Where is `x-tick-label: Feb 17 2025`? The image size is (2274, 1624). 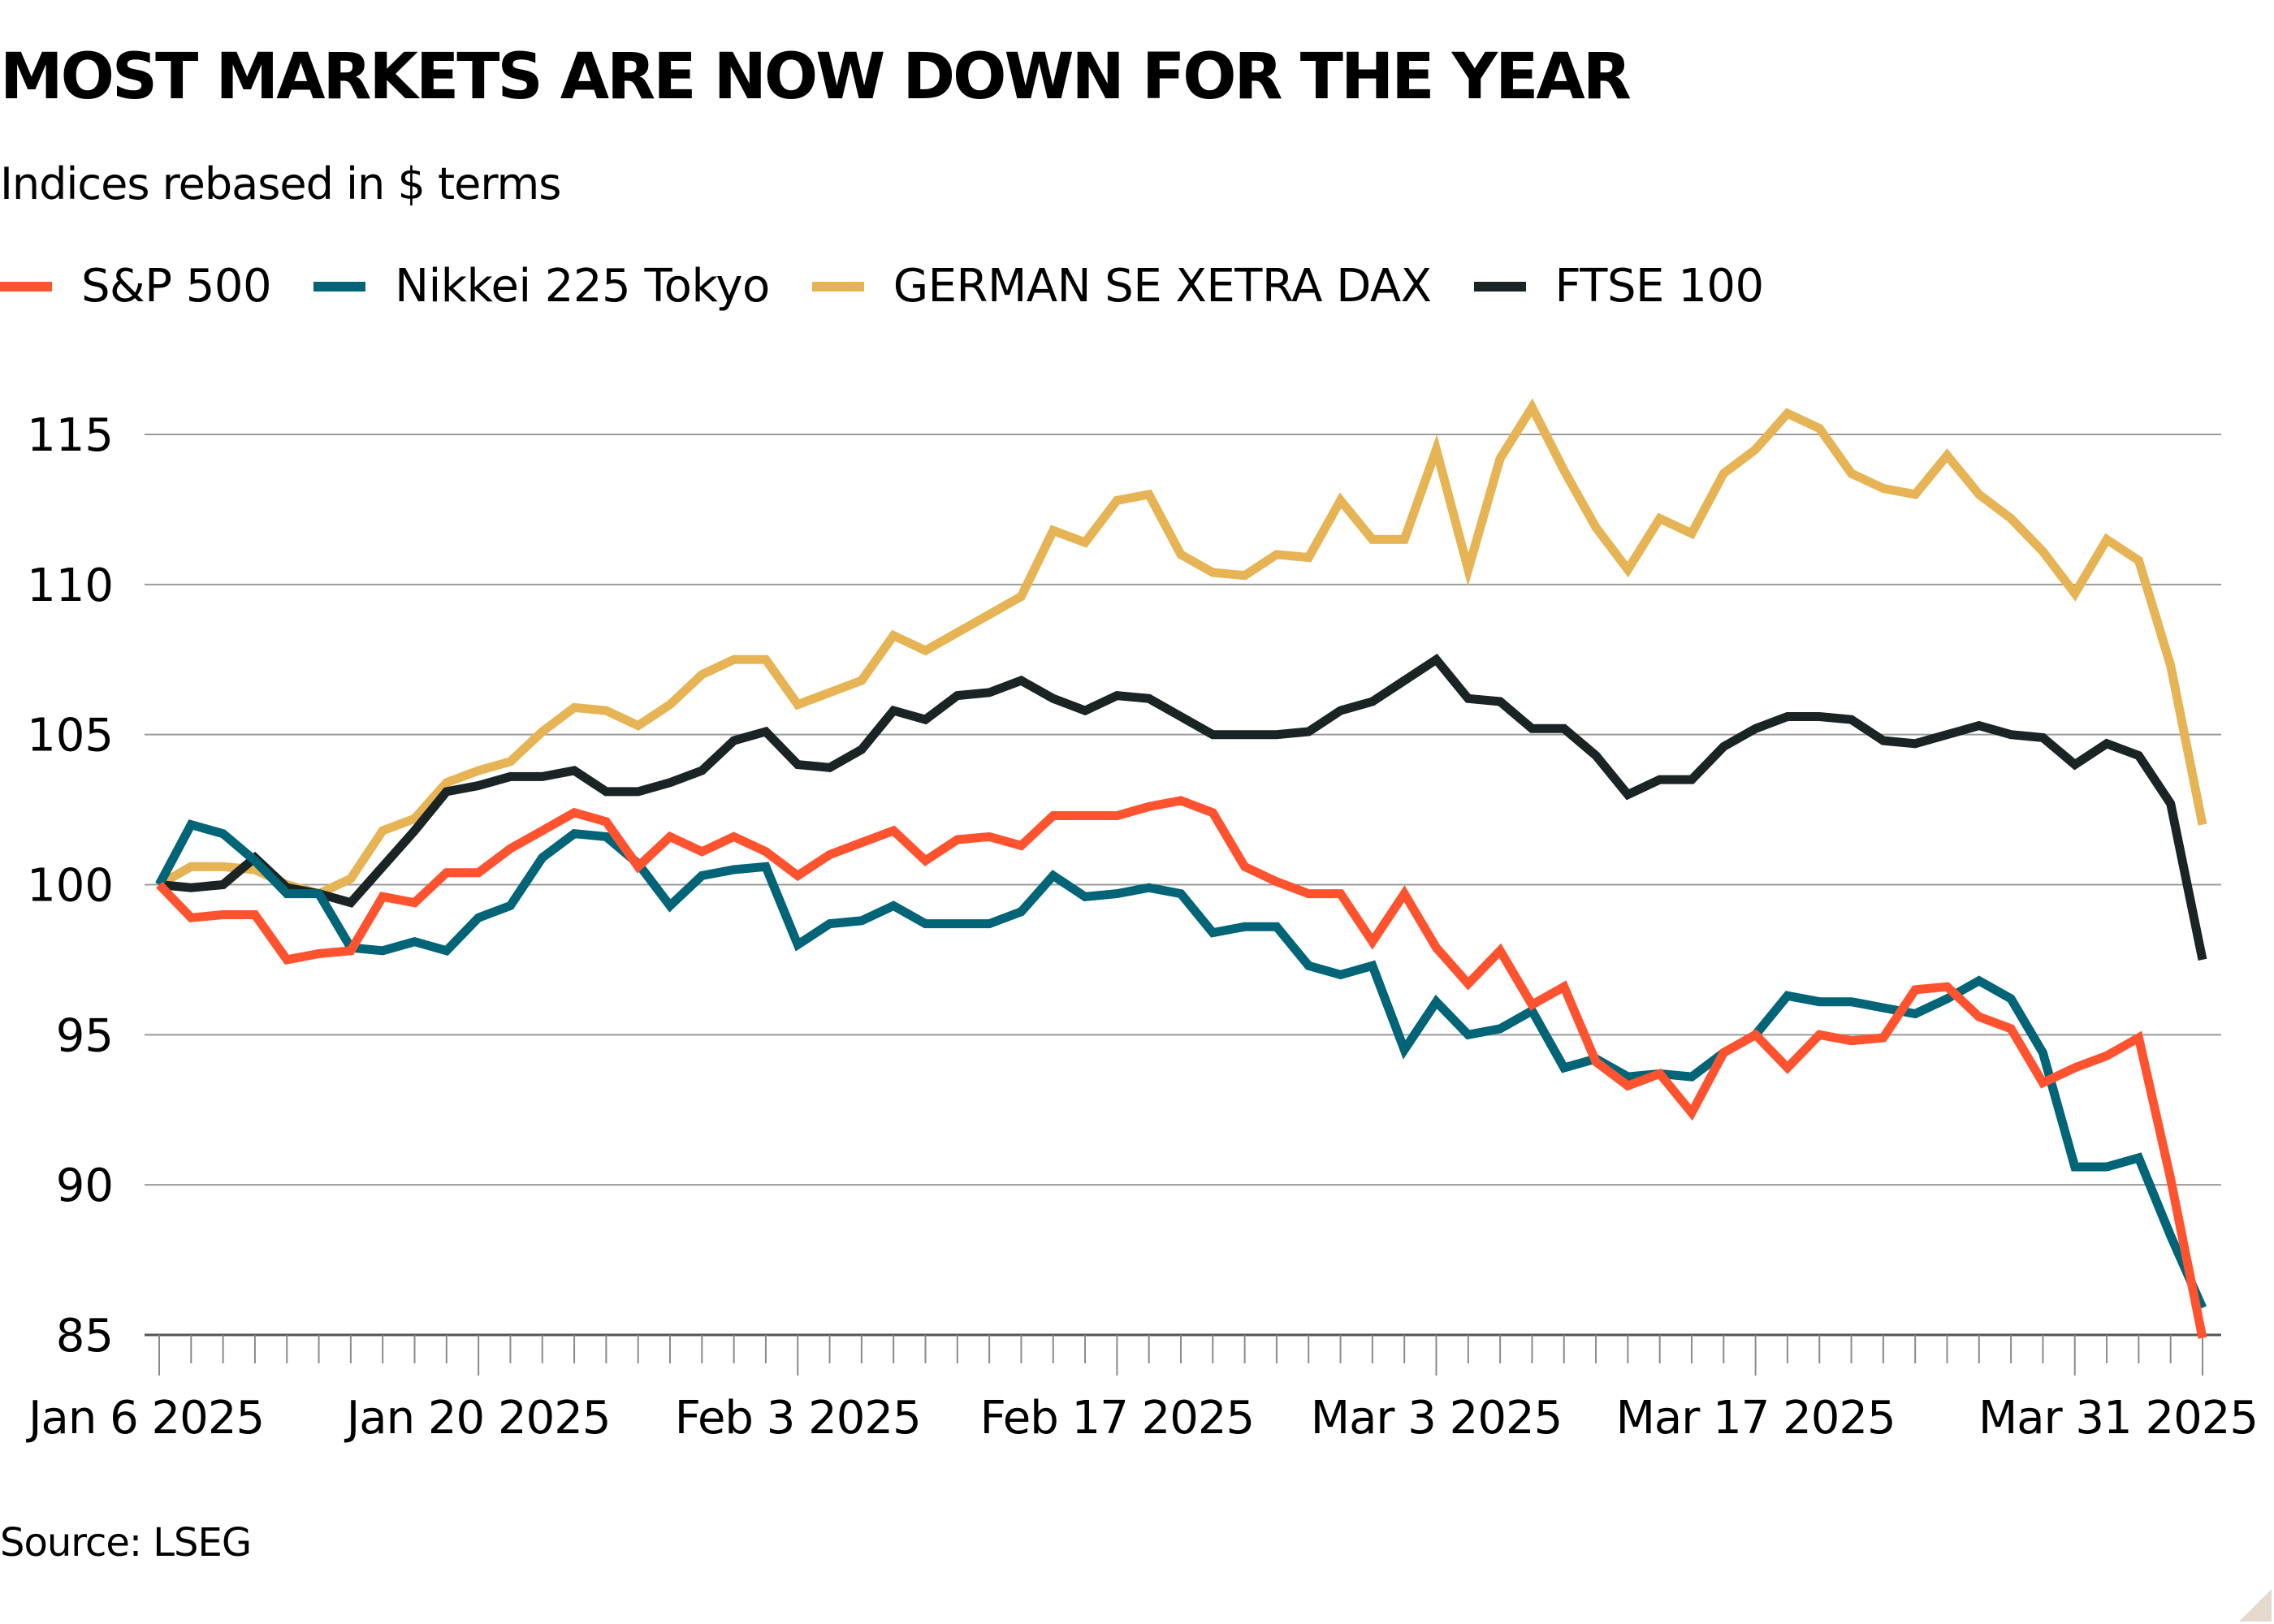
x-tick-label: Feb 17 2025 is located at coordinates (1117, 1419).